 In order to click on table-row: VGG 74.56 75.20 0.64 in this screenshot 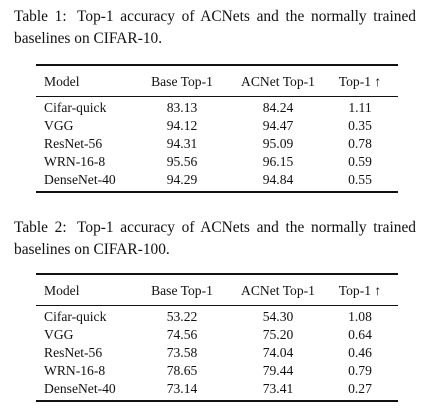, I will do `click(217, 334)`.